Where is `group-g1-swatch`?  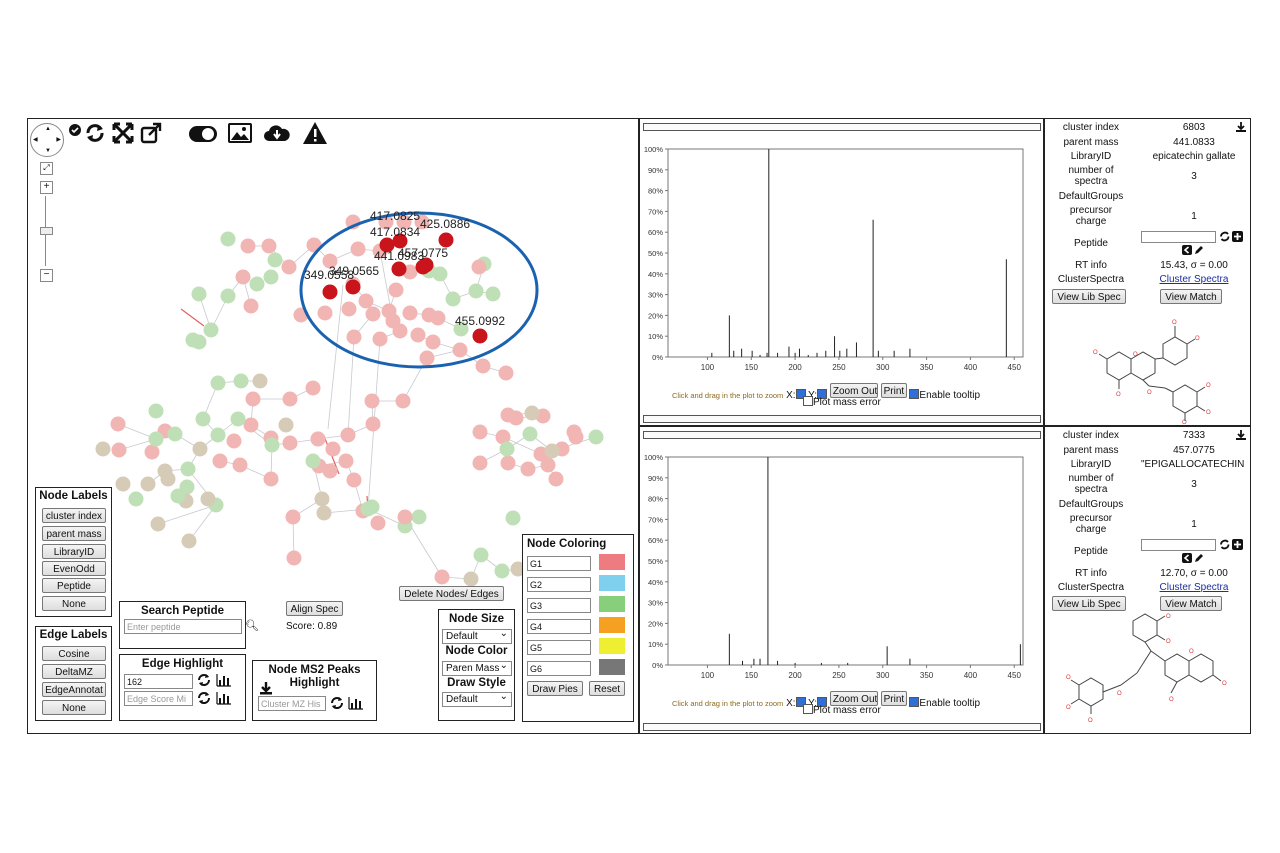
group-g1-swatch is located at coordinates (612, 562).